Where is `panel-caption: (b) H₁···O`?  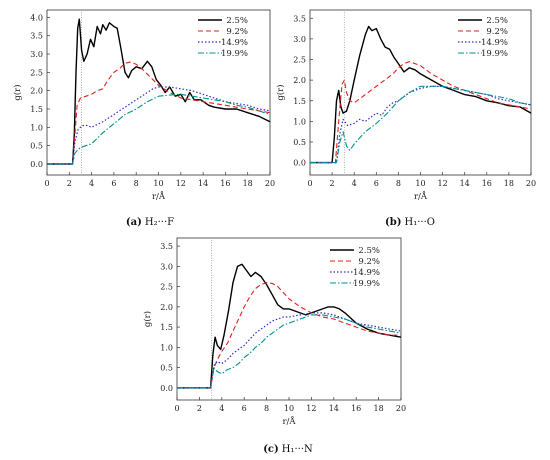
panel-caption: (b) H₁···O is located at coordinates (410, 222).